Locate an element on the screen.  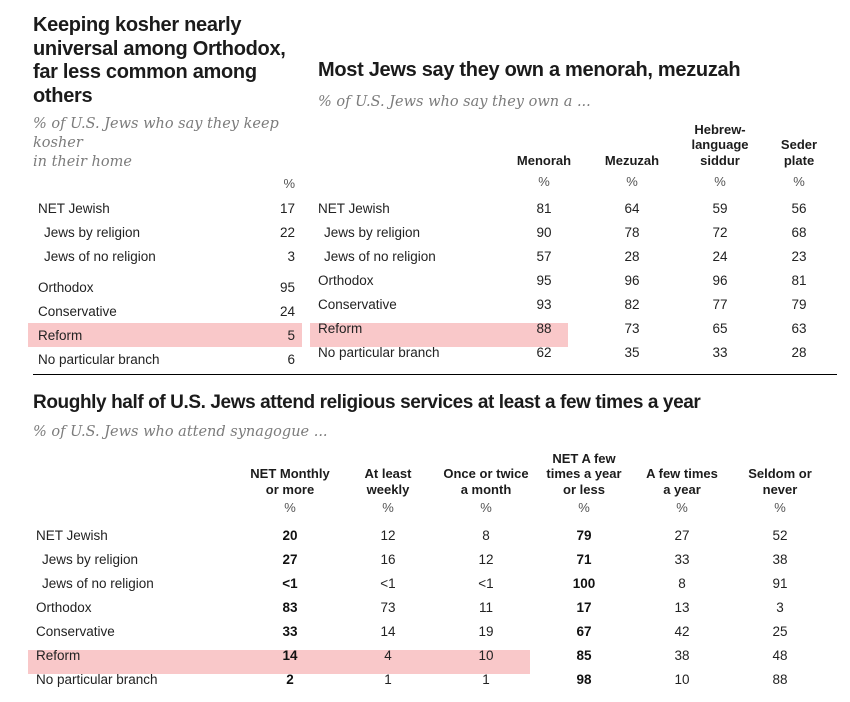
ownership-reform-highlight is located at coordinates (439, 335).